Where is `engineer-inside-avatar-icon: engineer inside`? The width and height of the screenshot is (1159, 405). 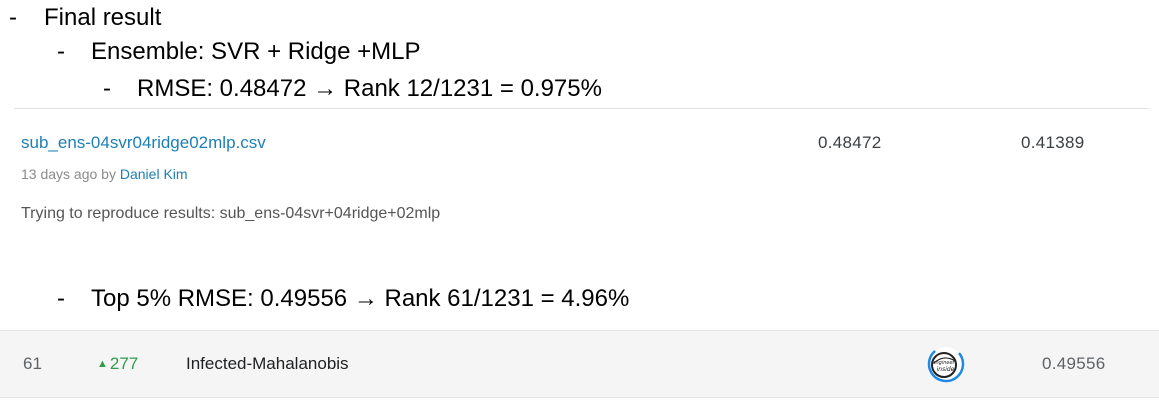 engineer-inside-avatar-icon: engineer inside is located at coordinates (946, 364).